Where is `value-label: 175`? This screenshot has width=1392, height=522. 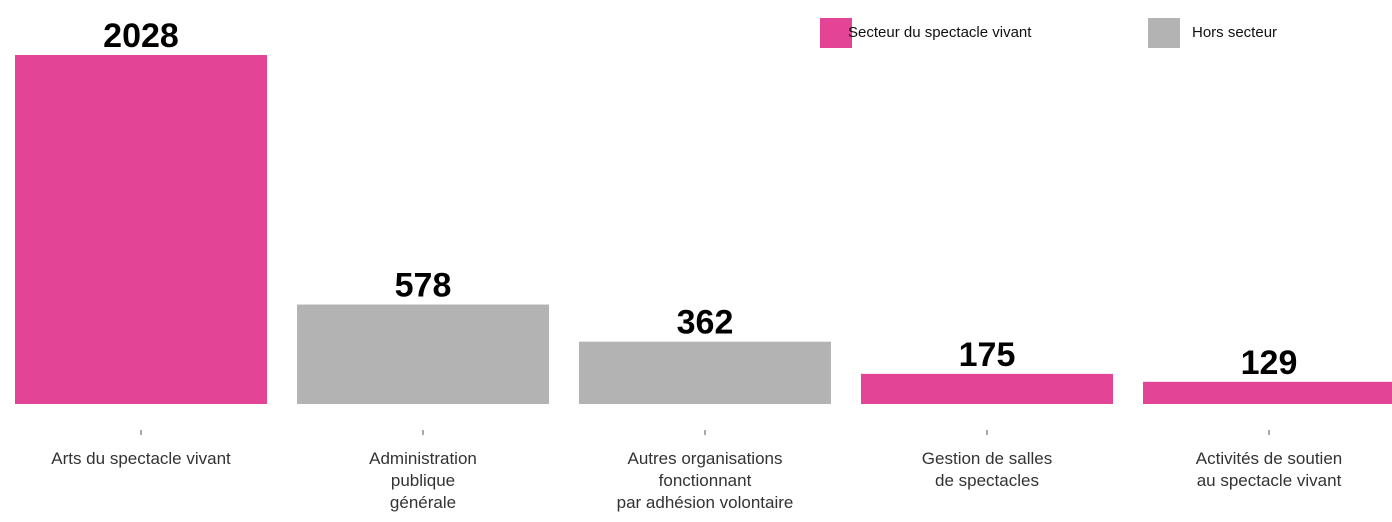 value-label: 175 is located at coordinates (987, 355).